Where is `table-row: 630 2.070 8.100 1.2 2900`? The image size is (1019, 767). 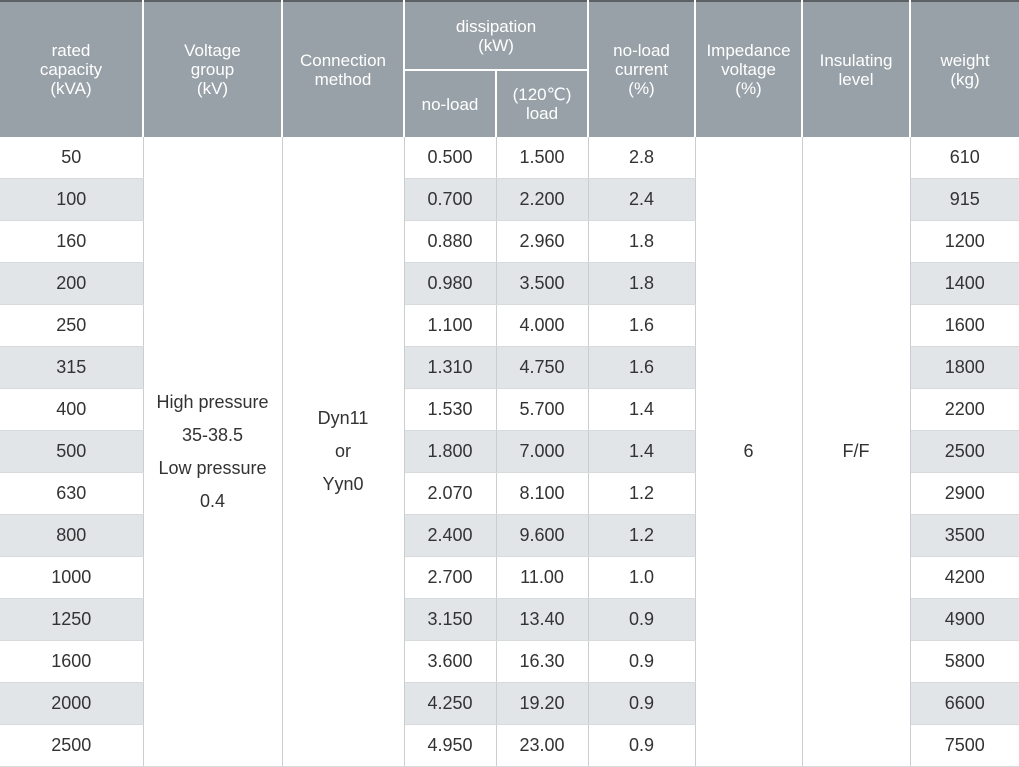
table-row: 630 2.070 8.100 1.2 2900 is located at coordinates (509, 493).